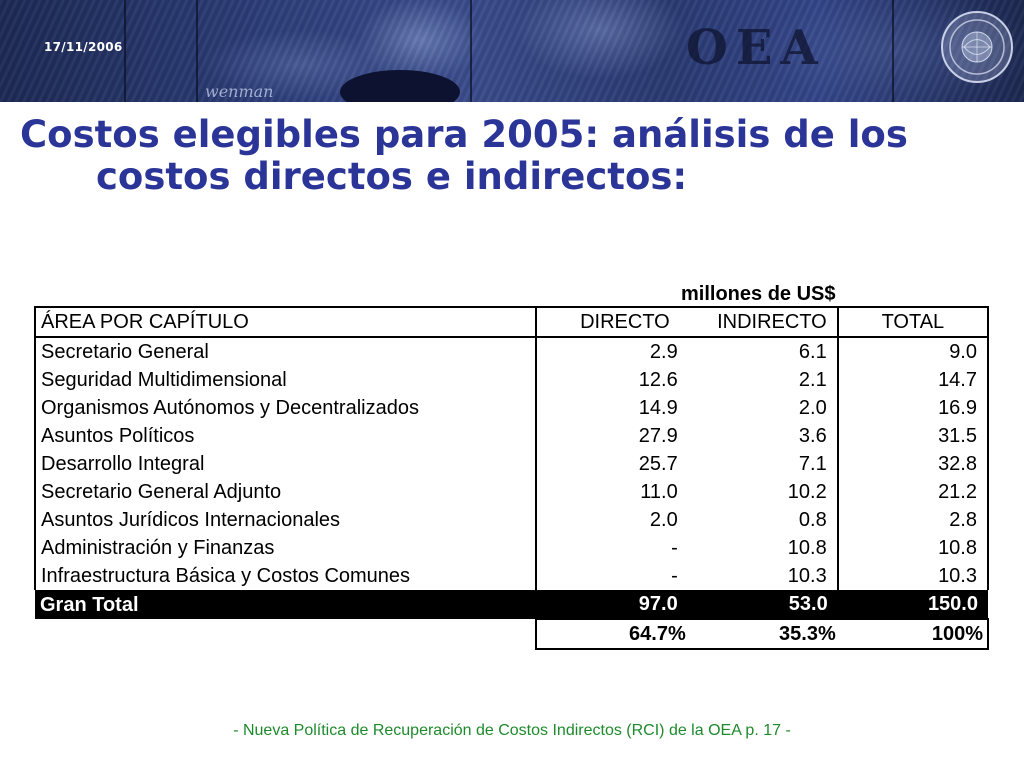 The width and height of the screenshot is (1024, 768). Describe the element at coordinates (611, 634) in the screenshot. I see `percent-directo: 64.7%` at that location.